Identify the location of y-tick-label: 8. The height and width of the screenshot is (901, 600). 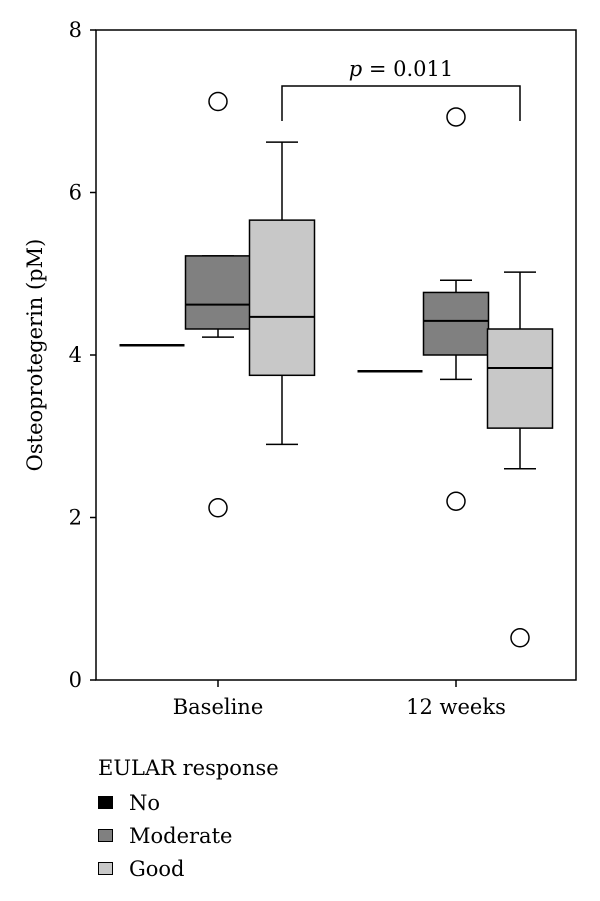
(75, 30).